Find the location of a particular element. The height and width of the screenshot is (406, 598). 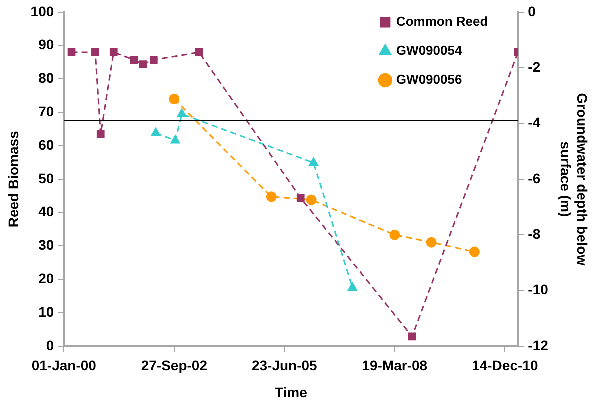

y-tick-label: 40 is located at coordinates (46, 212).